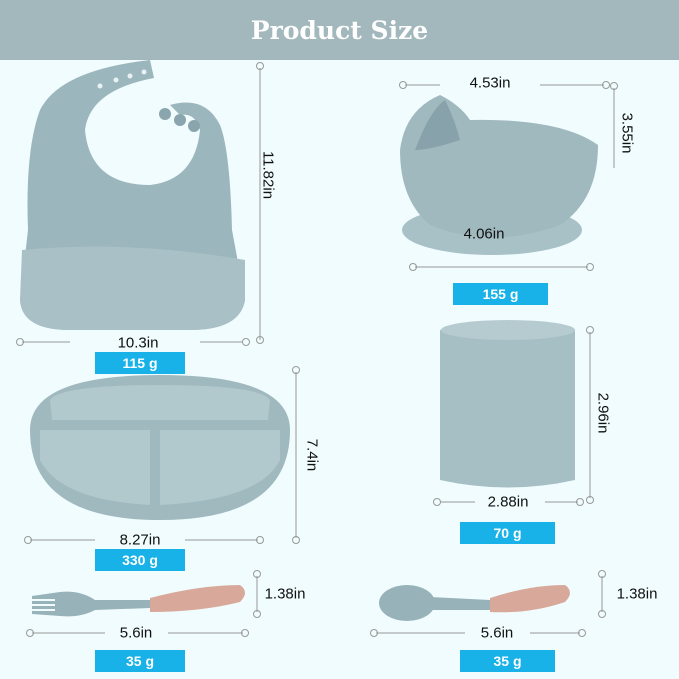  What do you see at coordinates (132, 195) in the screenshot?
I see `bib-illustration` at bounding box center [132, 195].